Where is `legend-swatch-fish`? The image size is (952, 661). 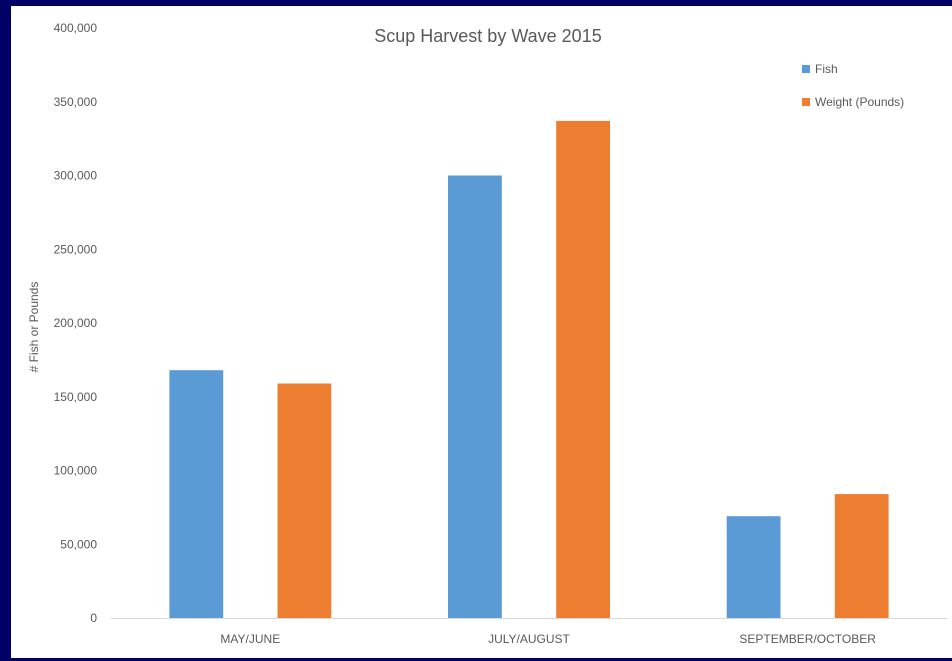 legend-swatch-fish is located at coordinates (806, 69).